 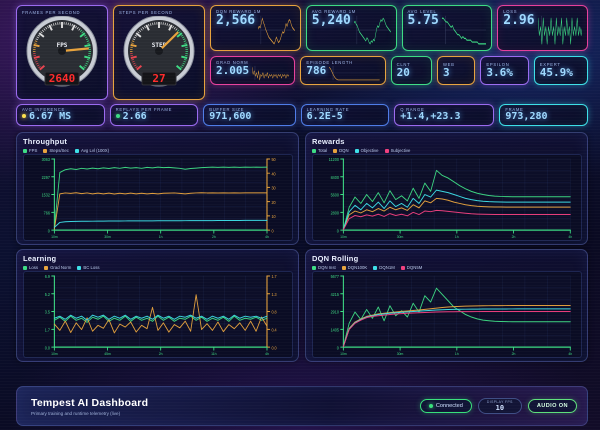 I want to click on stat-card-frame: FRAME 973,280, so click(x=543, y=115).